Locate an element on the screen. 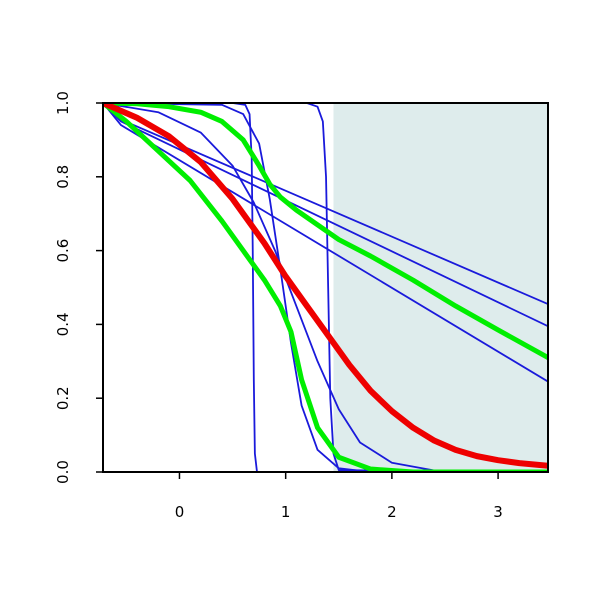  x-tick-label: 3 is located at coordinates (498, 512).